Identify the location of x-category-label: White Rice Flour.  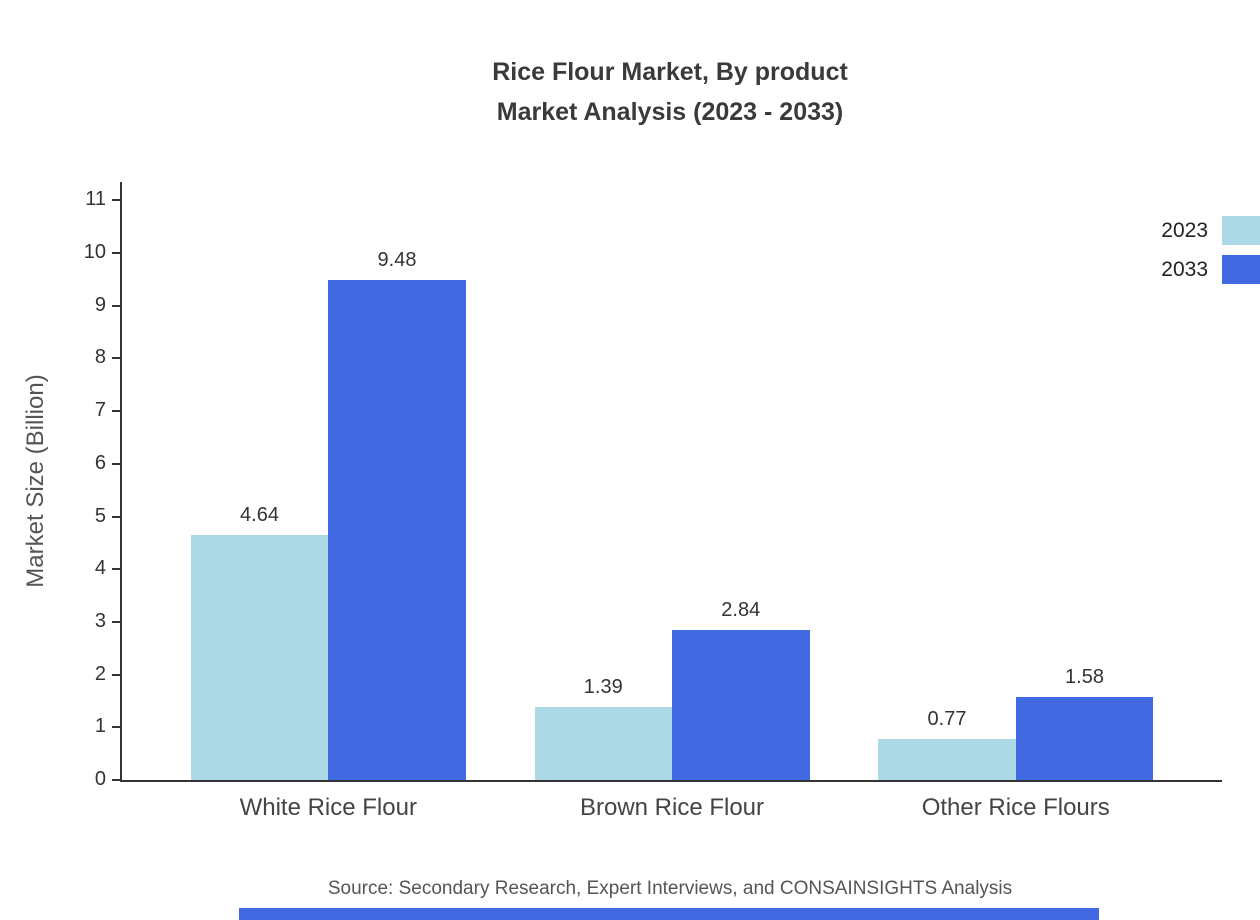
(328, 807).